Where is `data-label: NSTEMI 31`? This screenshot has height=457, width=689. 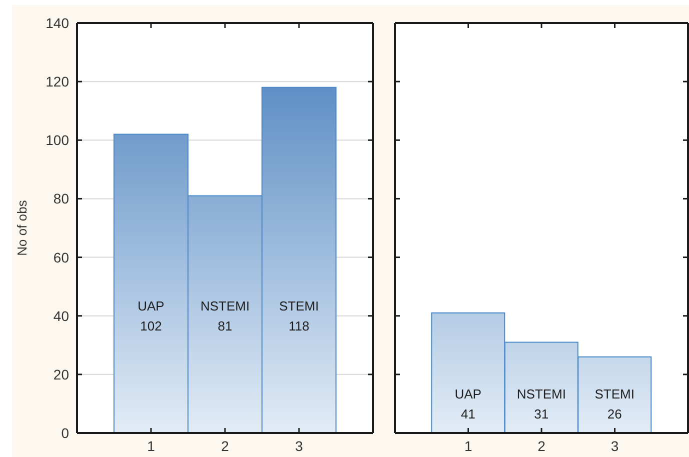
data-label: NSTEMI 31 is located at coordinates (541, 404).